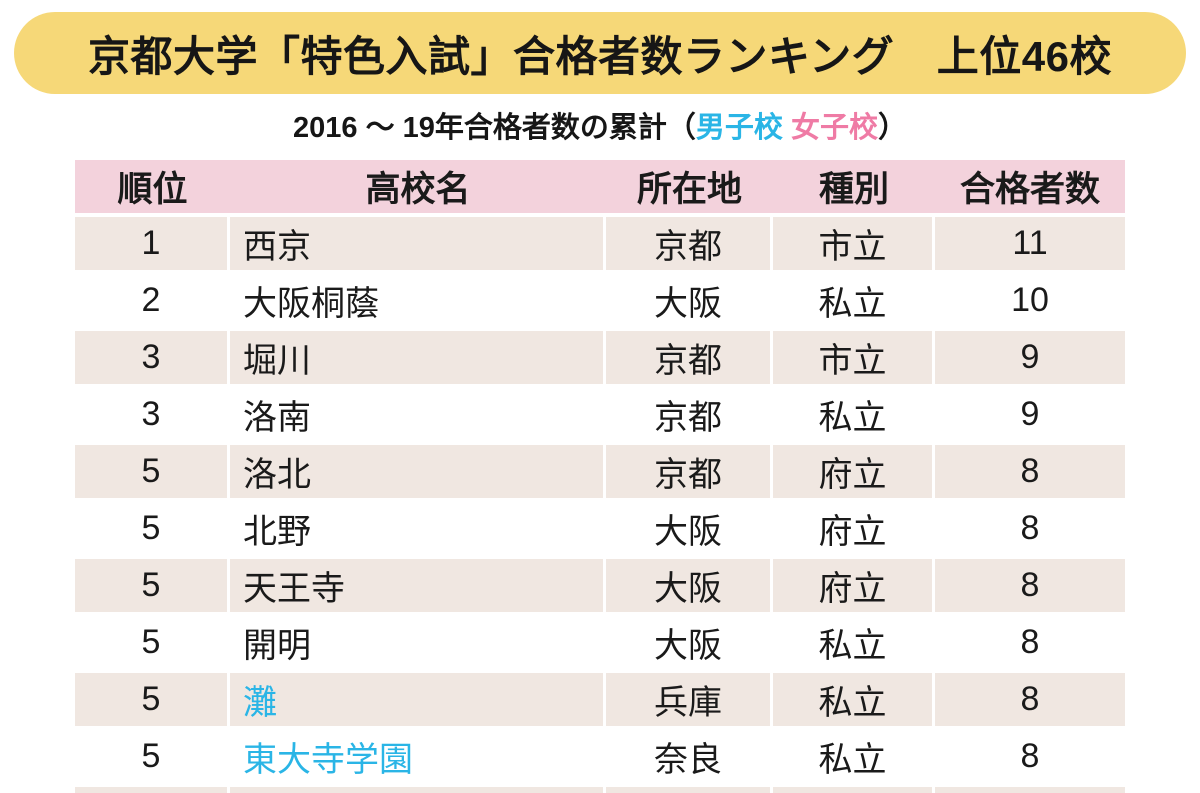  I want to click on title-banner: 京都大学「特色入試」合格者数ランキング 上位46校, so click(600, 53).